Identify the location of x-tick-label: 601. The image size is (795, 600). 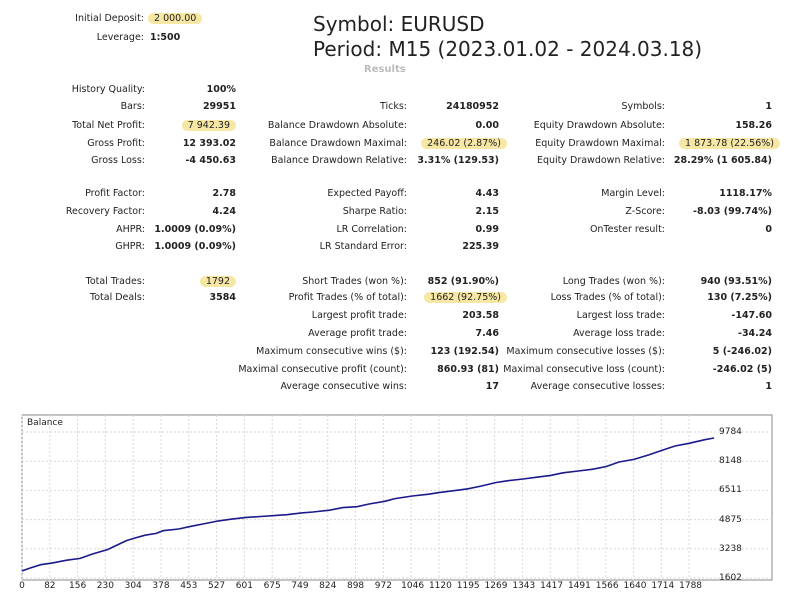
(244, 586).